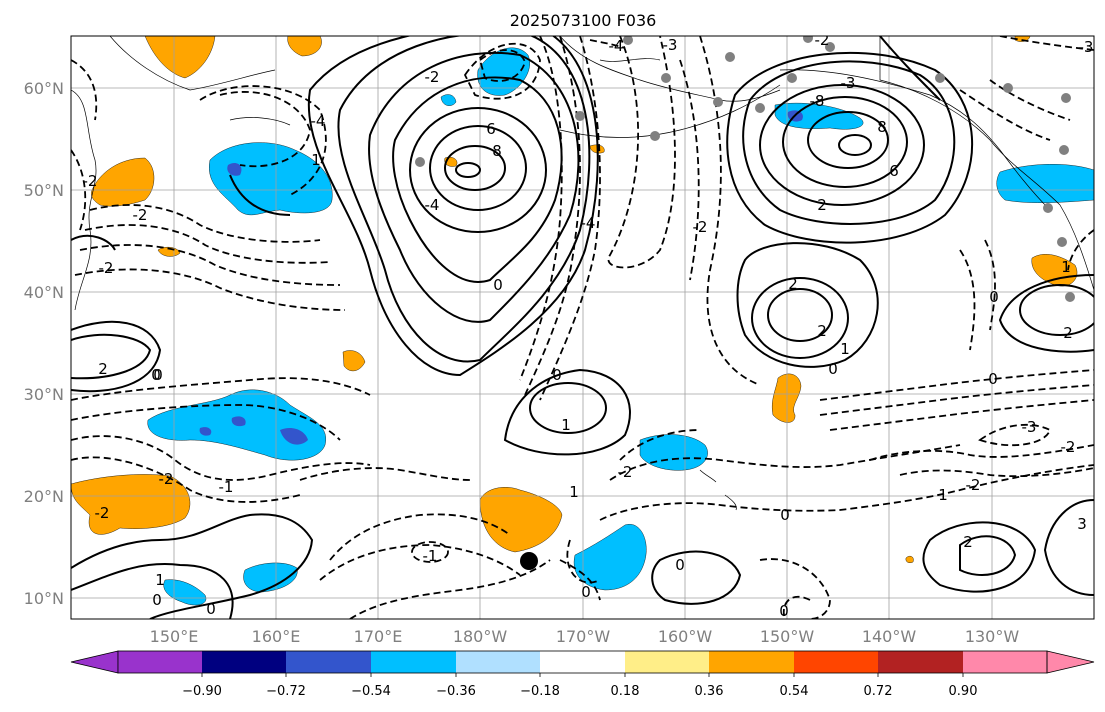 This screenshot has height=712, width=1105. I want to click on colorbar-tick-label: −0.90, so click(202, 691).